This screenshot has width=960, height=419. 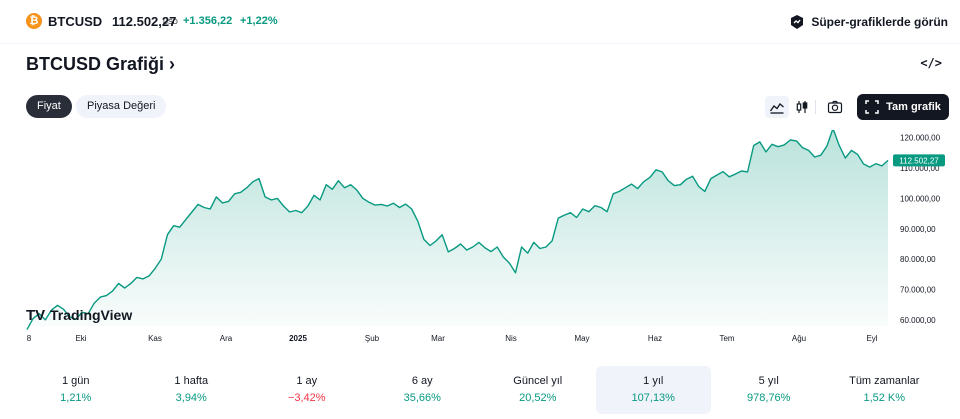 What do you see at coordinates (653, 381) in the screenshot?
I see `period-label: 1 yıl` at bounding box center [653, 381].